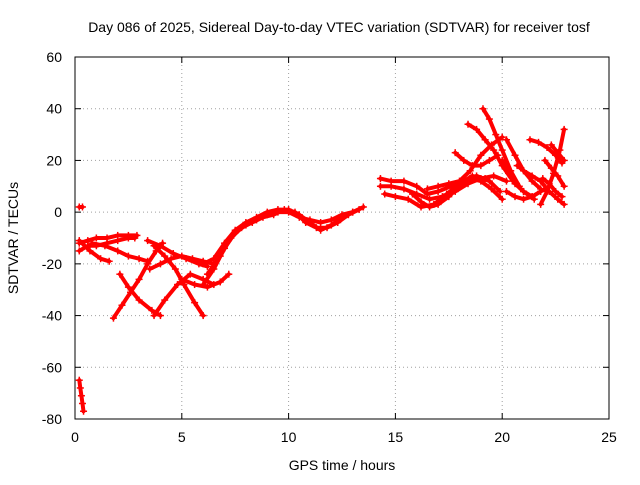  I want to click on x-tick-label: 10, so click(289, 437).